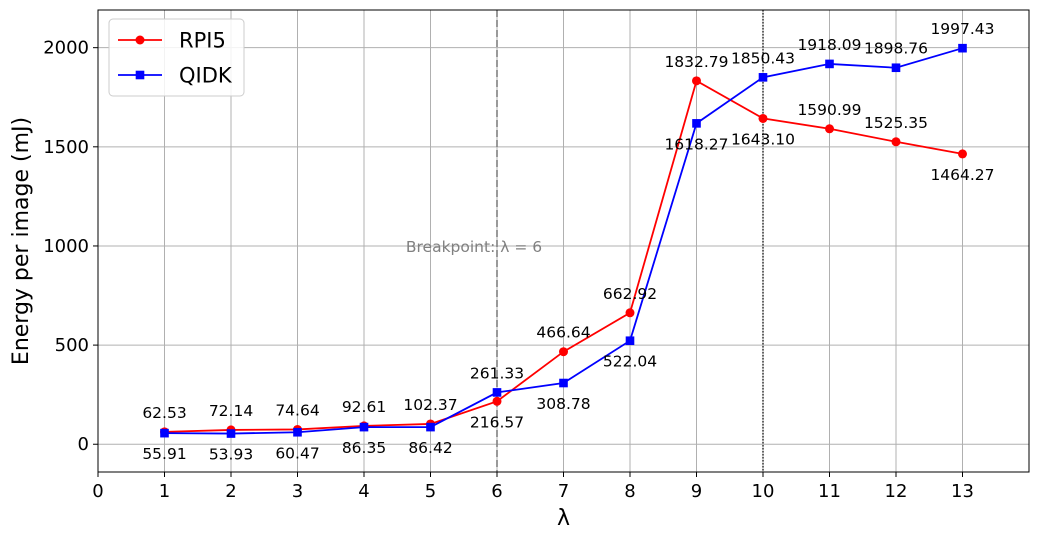 This screenshot has height=539, width=1037. I want to click on x-tick-label: 1, so click(164, 491).